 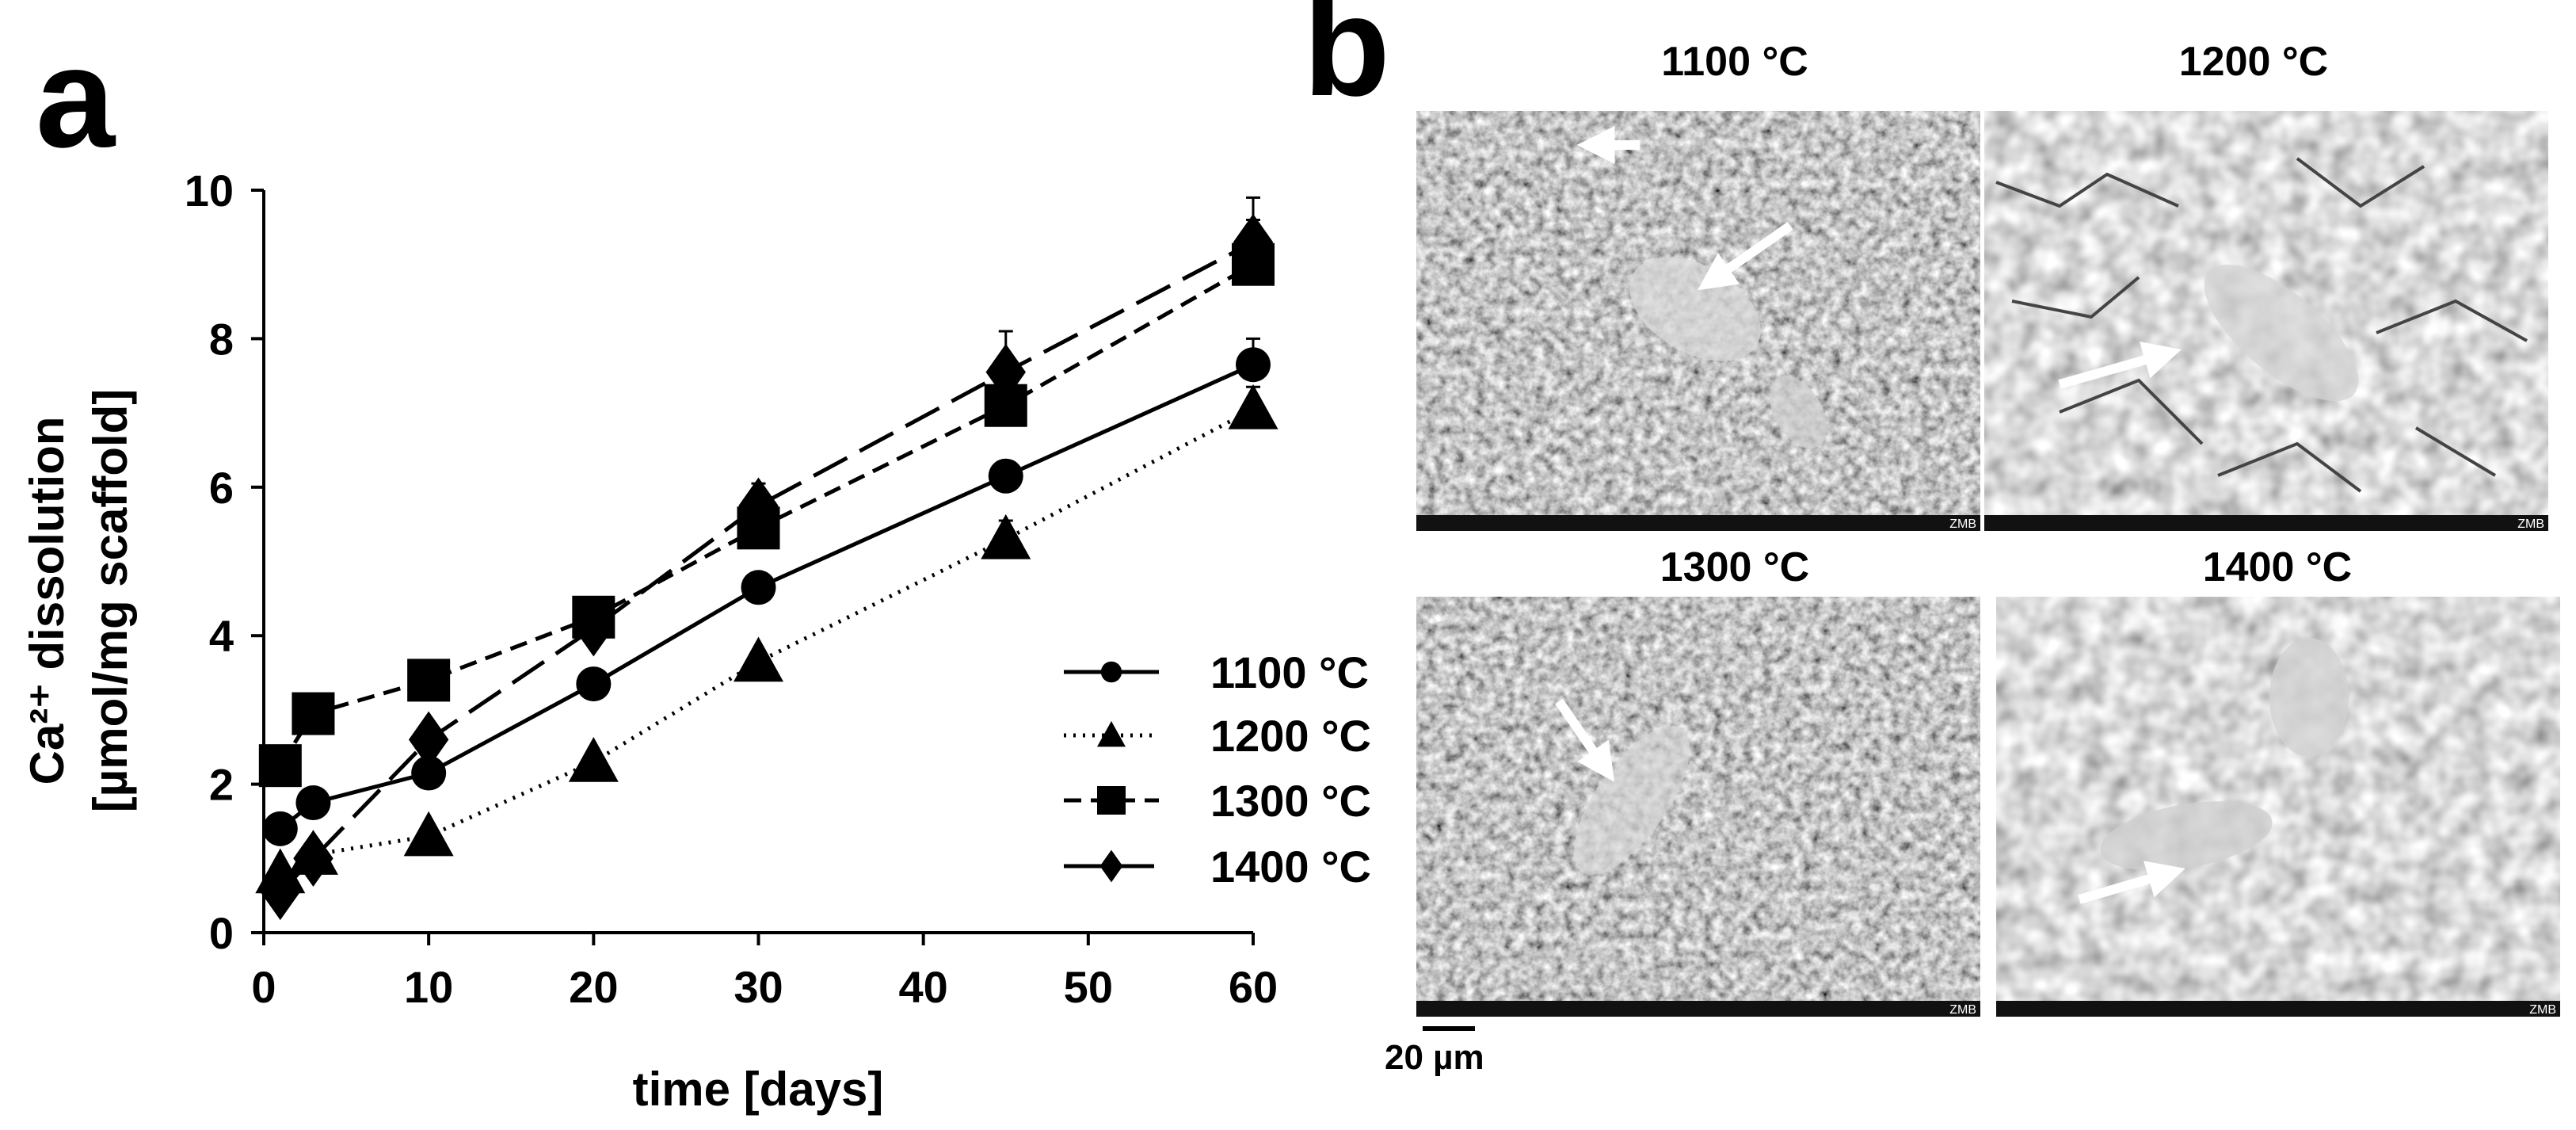 What do you see at coordinates (2543, 1010) in the screenshot?
I see `sem-footer-1400: ZMB` at bounding box center [2543, 1010].